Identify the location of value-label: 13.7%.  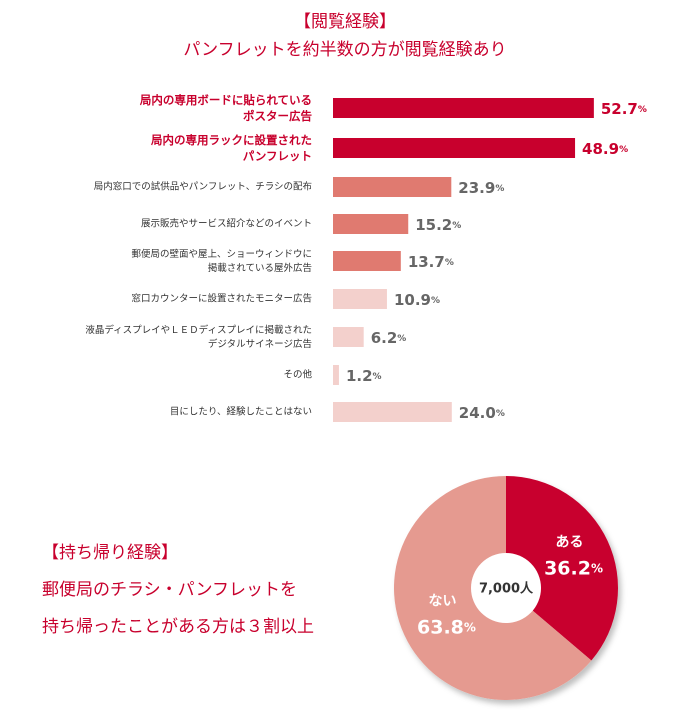
(431, 262).